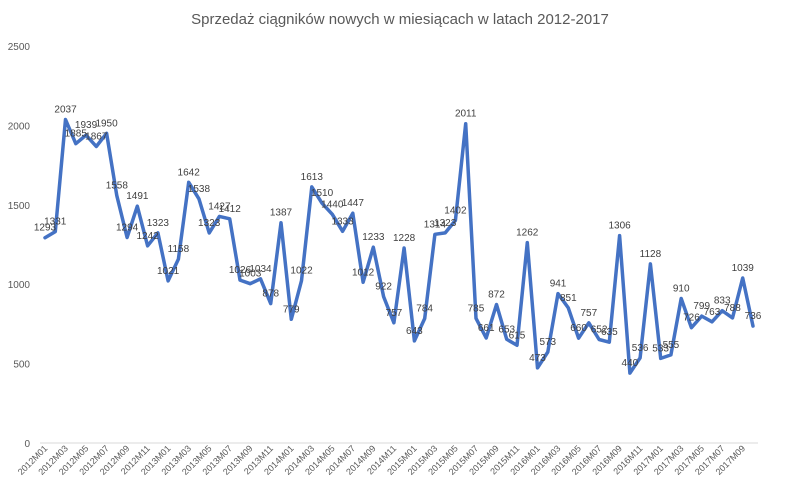  I want to click on data-label: 1293, so click(45, 228).